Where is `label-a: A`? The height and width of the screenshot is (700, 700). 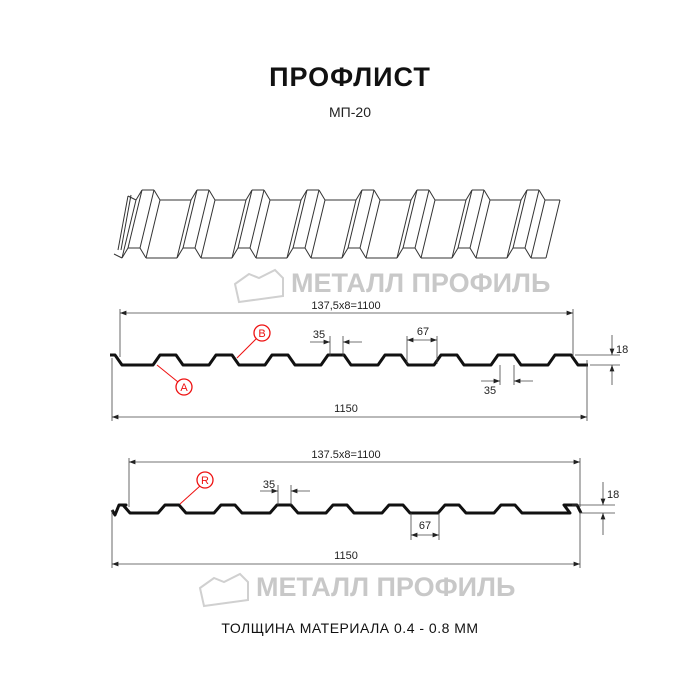 label-a: A is located at coordinates (184, 388).